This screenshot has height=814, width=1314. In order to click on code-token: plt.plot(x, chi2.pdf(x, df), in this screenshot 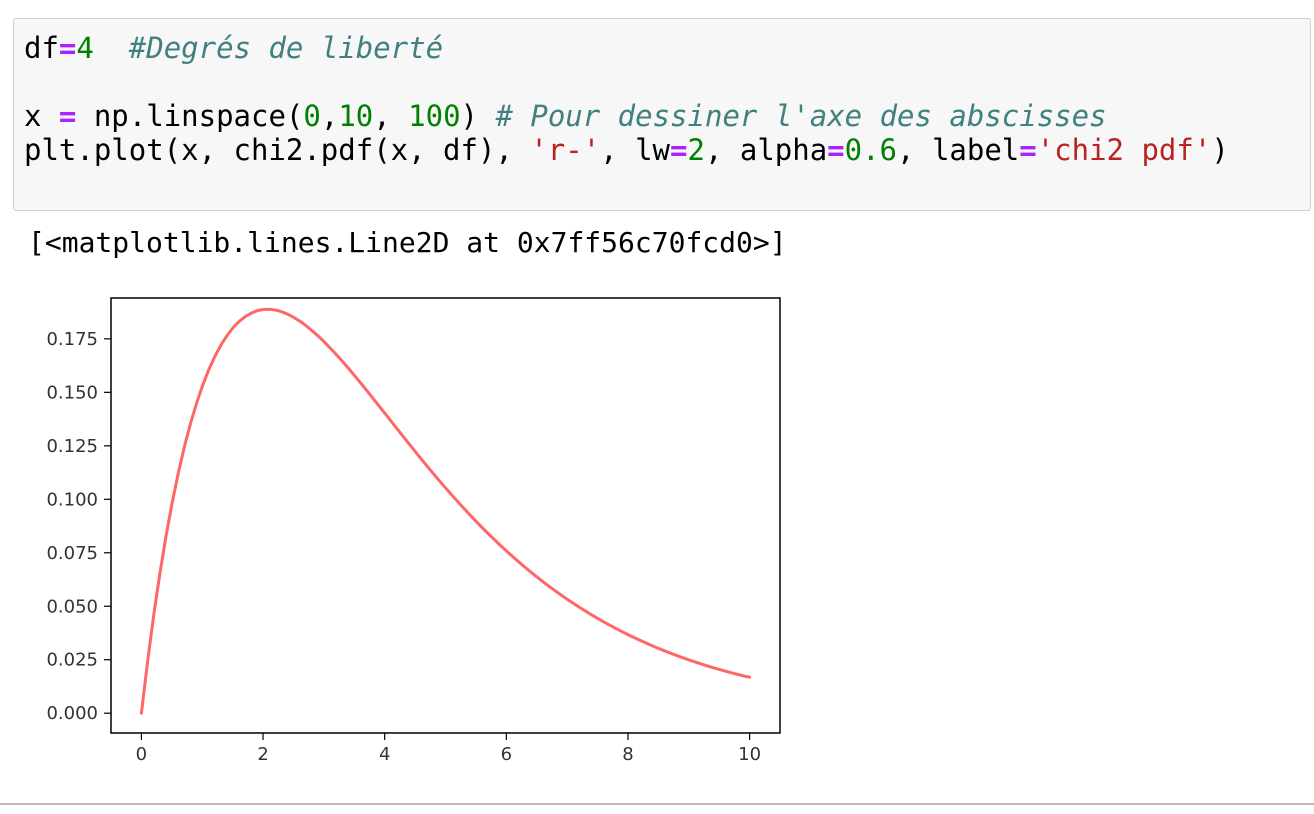, I will do `click(277, 150)`.